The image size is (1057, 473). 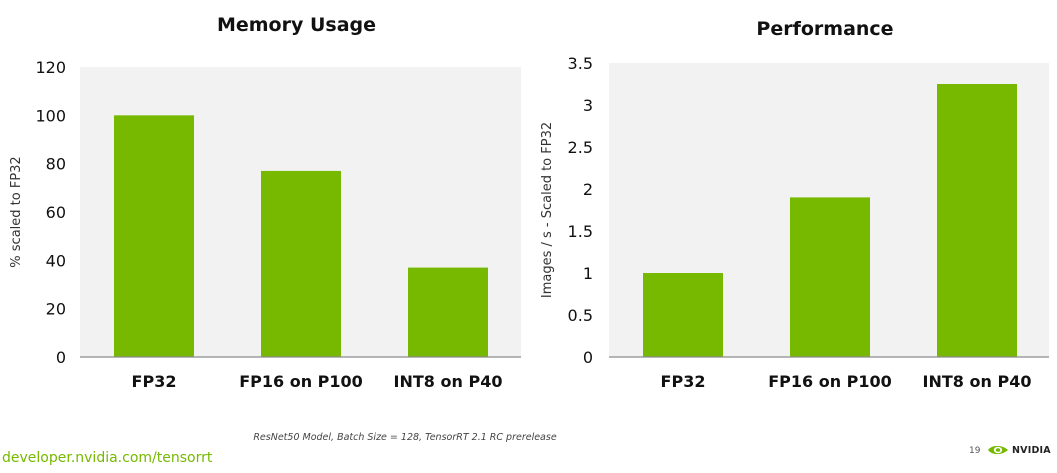 I want to click on page-number: 19, so click(x=975, y=451).